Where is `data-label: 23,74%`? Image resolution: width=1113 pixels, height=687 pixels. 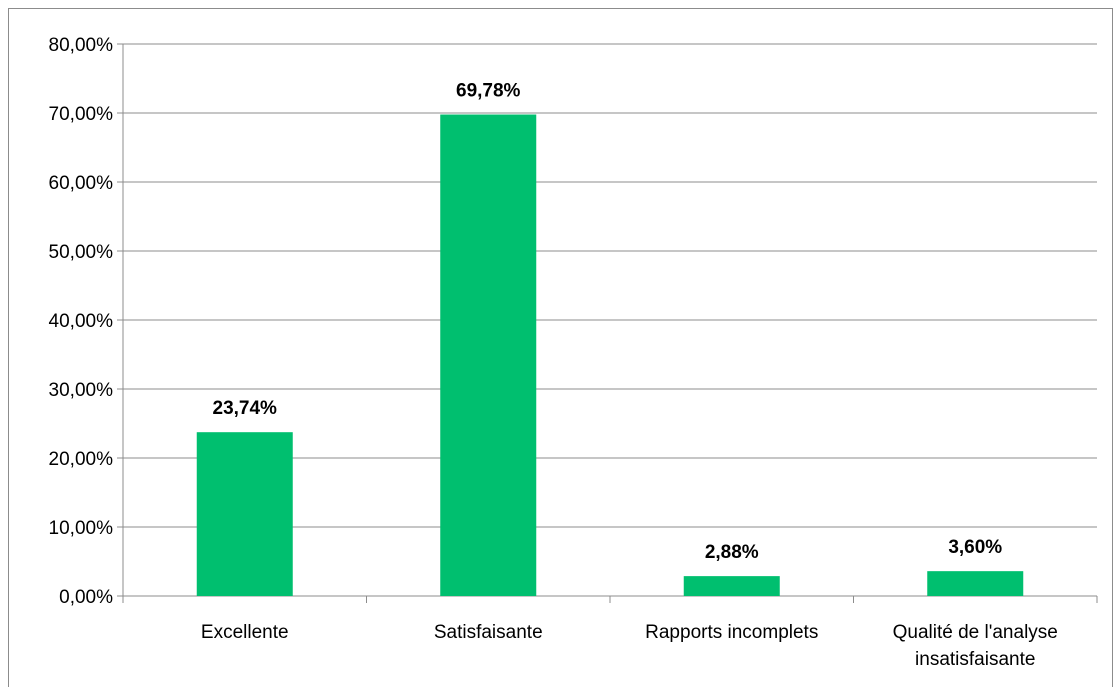
data-label: 23,74% is located at coordinates (245, 408).